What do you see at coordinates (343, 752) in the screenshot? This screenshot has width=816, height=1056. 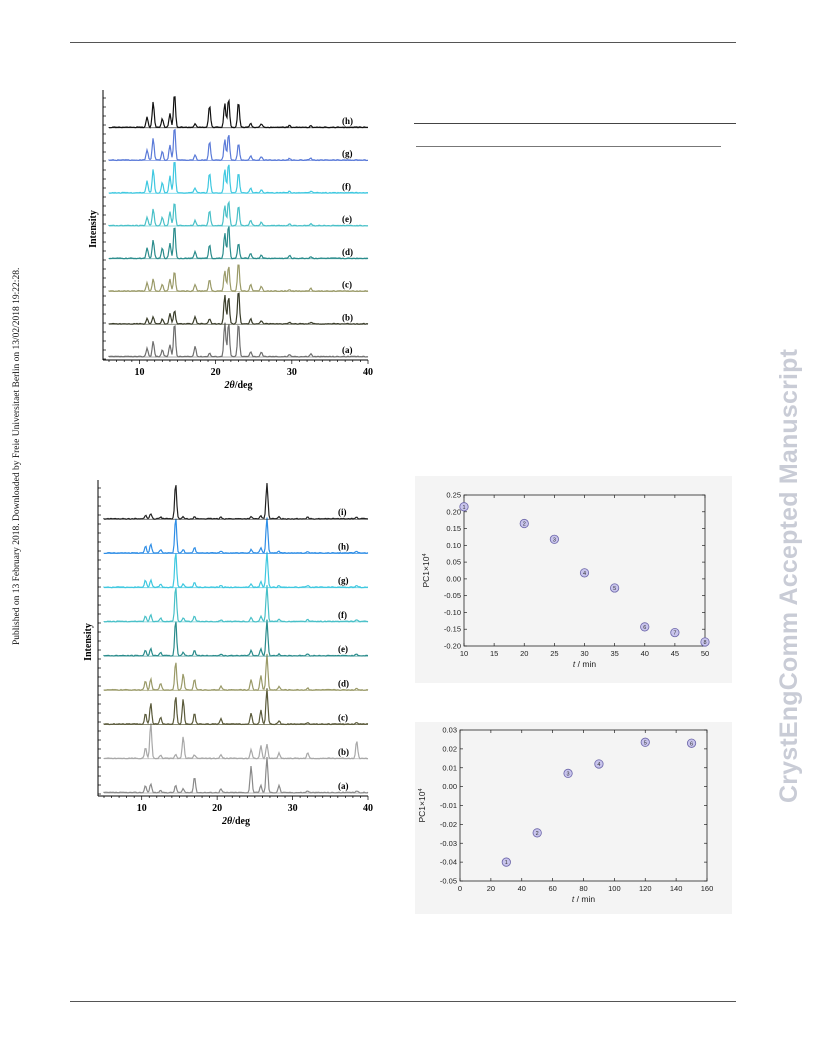 I see `series-label: (b)` at bounding box center [343, 752].